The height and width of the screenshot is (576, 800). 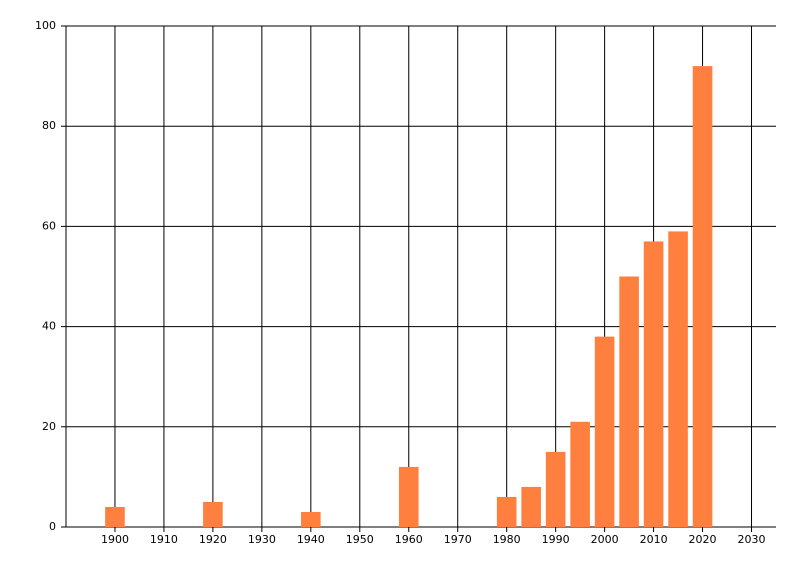 I want to click on x-tick-label: 1920, so click(x=213, y=539).